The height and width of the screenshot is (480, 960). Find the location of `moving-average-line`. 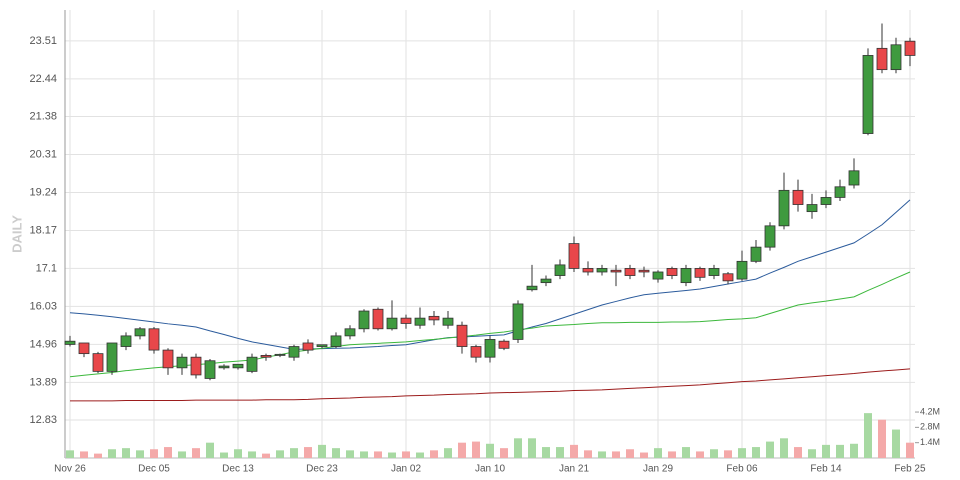

moving-average-line is located at coordinates (490, 385).